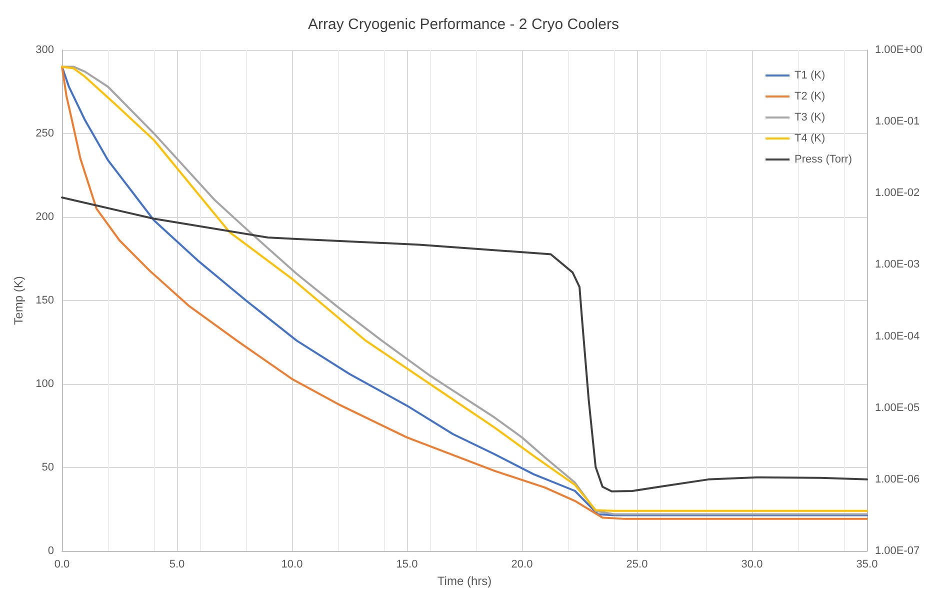  I want to click on y2-tick-label: 1.00E-03, so click(897, 264).